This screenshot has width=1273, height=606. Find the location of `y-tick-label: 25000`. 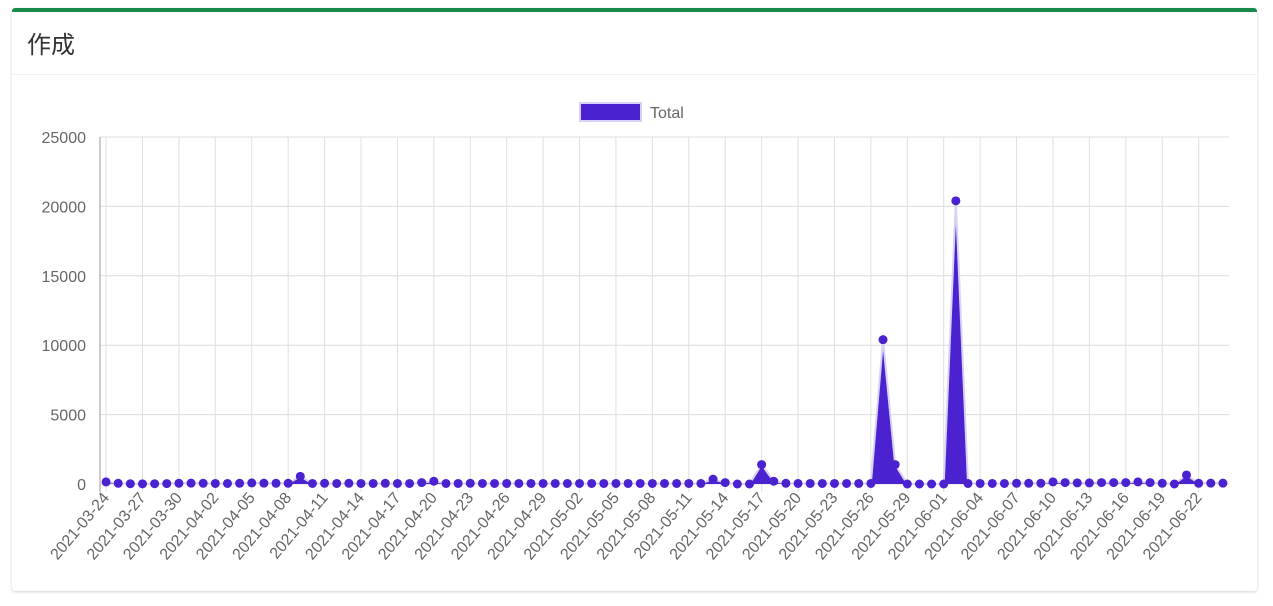

y-tick-label: 25000 is located at coordinates (64, 138).